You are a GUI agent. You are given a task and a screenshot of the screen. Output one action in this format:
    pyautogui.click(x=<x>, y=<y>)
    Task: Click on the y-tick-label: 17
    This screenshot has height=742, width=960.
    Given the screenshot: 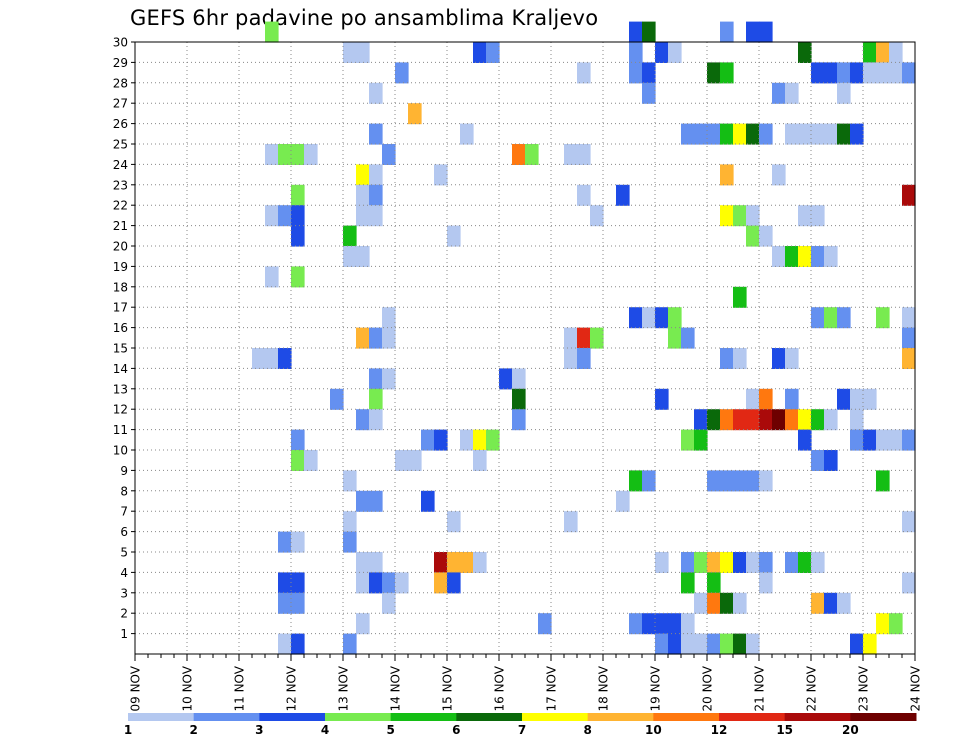 What is the action you would take?
    pyautogui.click(x=120, y=308)
    